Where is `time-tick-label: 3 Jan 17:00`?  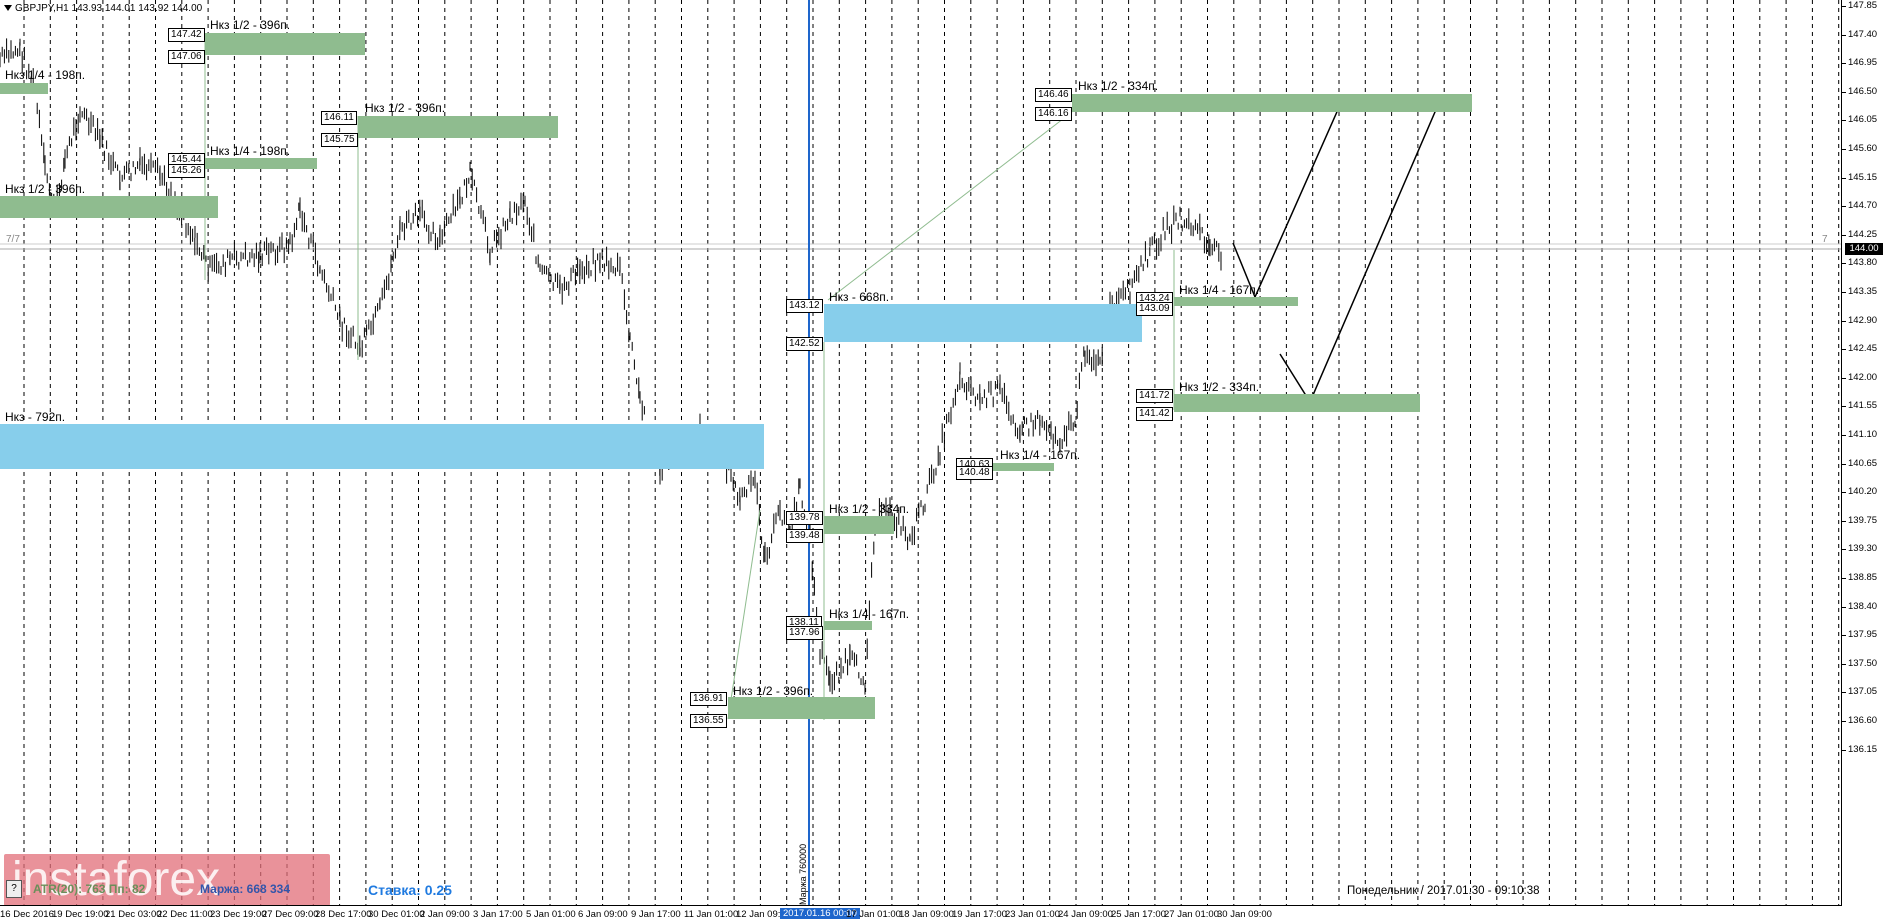
time-tick-label: 3 Jan 17:00 is located at coordinates (498, 914).